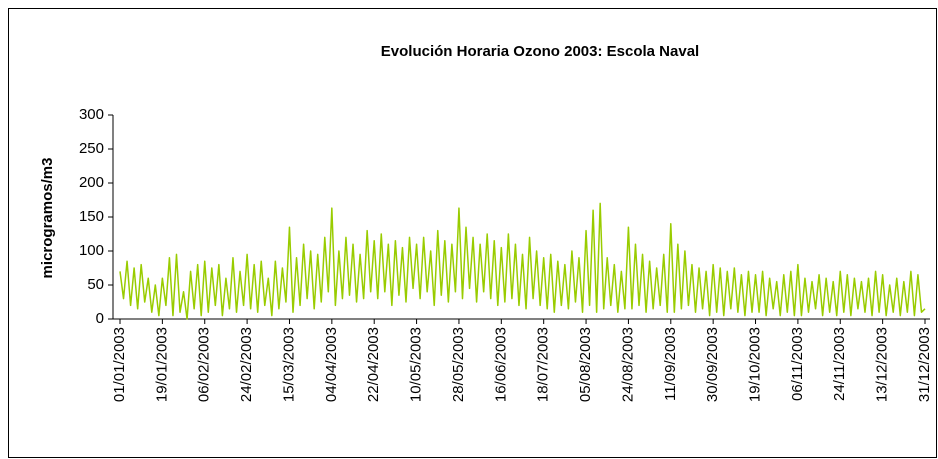 Image resolution: width=938 pixels, height=459 pixels. What do you see at coordinates (712, 364) in the screenshot?
I see `x-tick-label: 30/09/2003` at bounding box center [712, 364].